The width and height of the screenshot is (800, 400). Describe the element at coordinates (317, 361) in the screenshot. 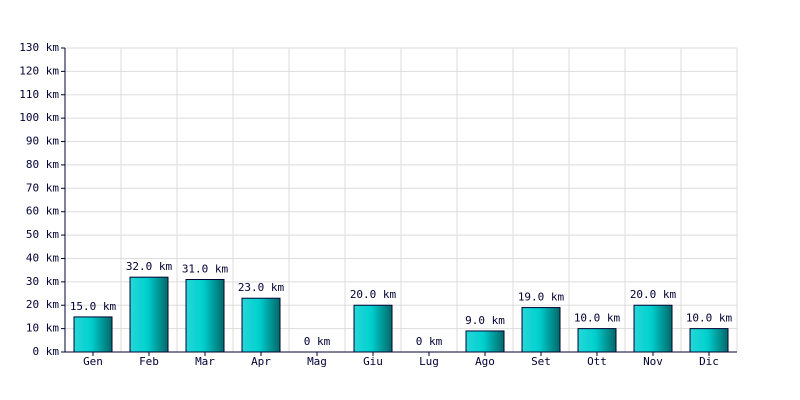

I see `x-tick-label: Mag` at that location.